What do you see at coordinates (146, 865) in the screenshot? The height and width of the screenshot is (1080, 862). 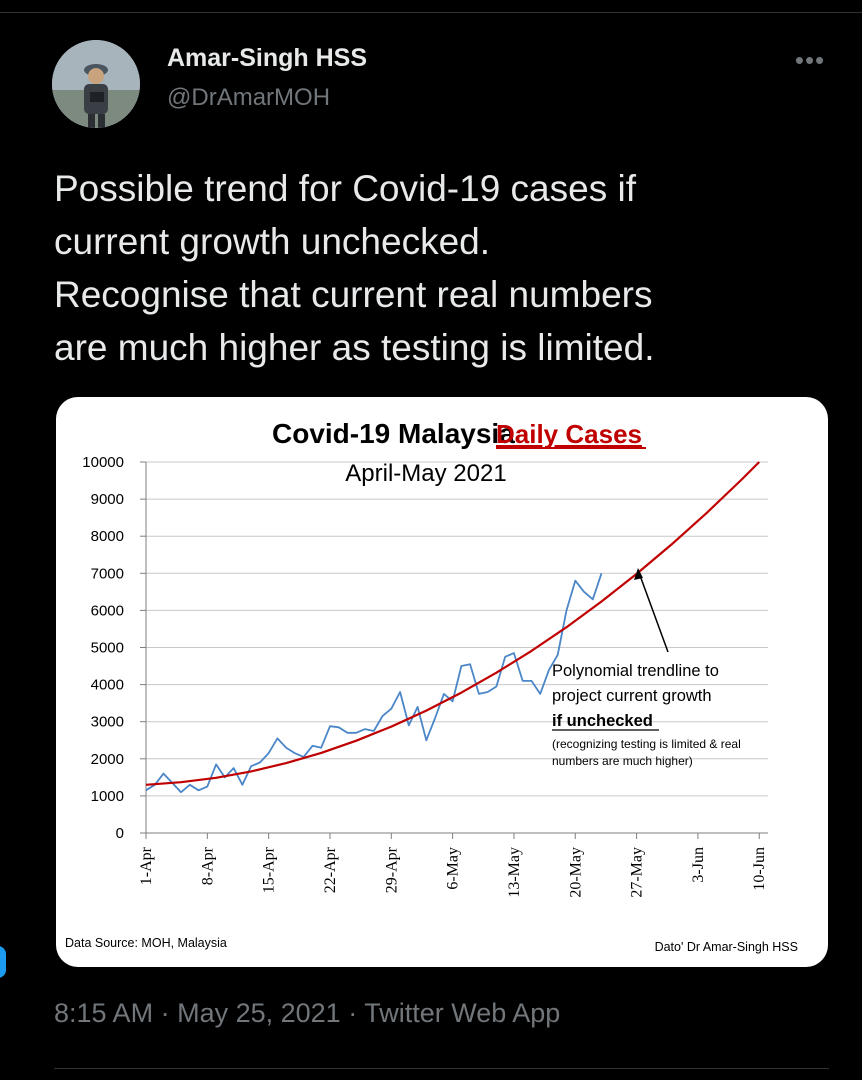 I see `x-tick-label: 1-Apr` at bounding box center [146, 865].